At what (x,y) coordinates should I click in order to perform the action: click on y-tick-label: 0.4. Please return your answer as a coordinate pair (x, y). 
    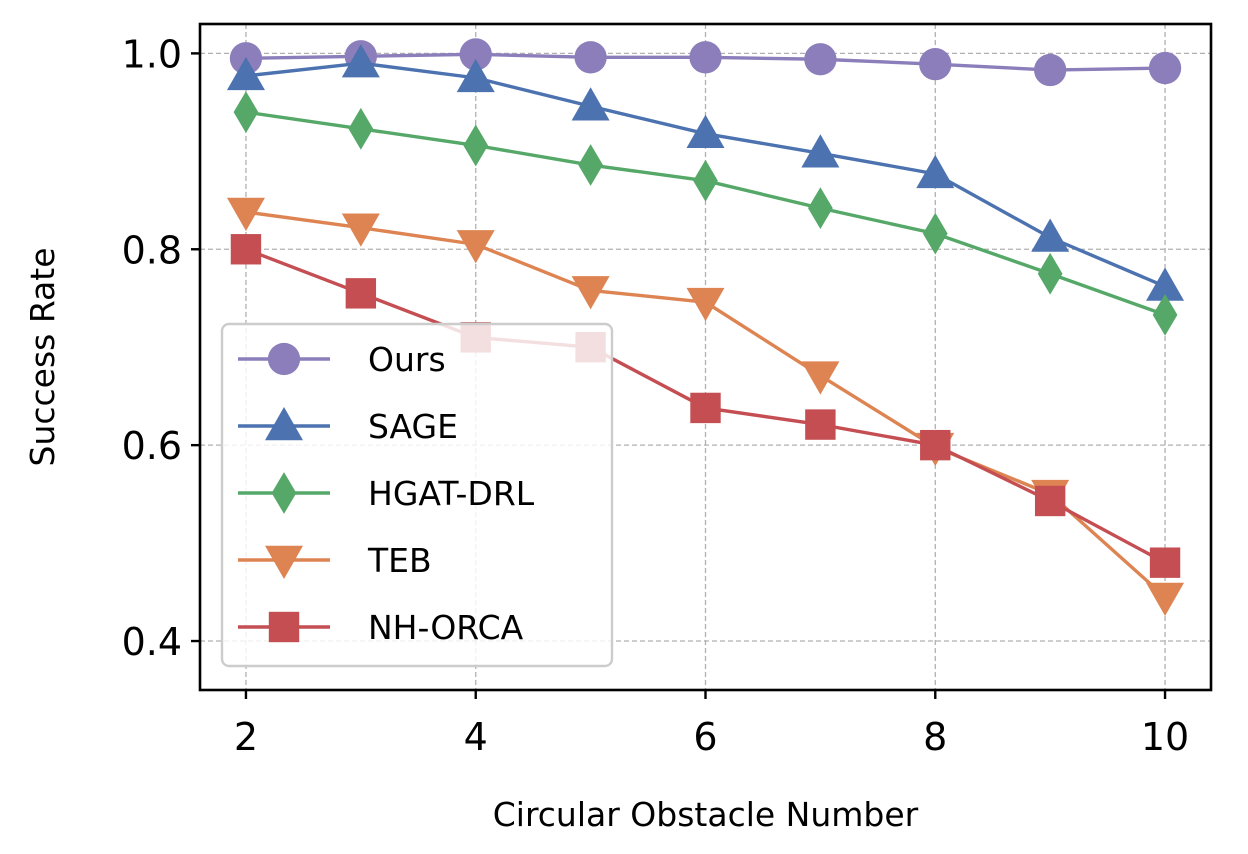
    Looking at the image, I should click on (152, 642).